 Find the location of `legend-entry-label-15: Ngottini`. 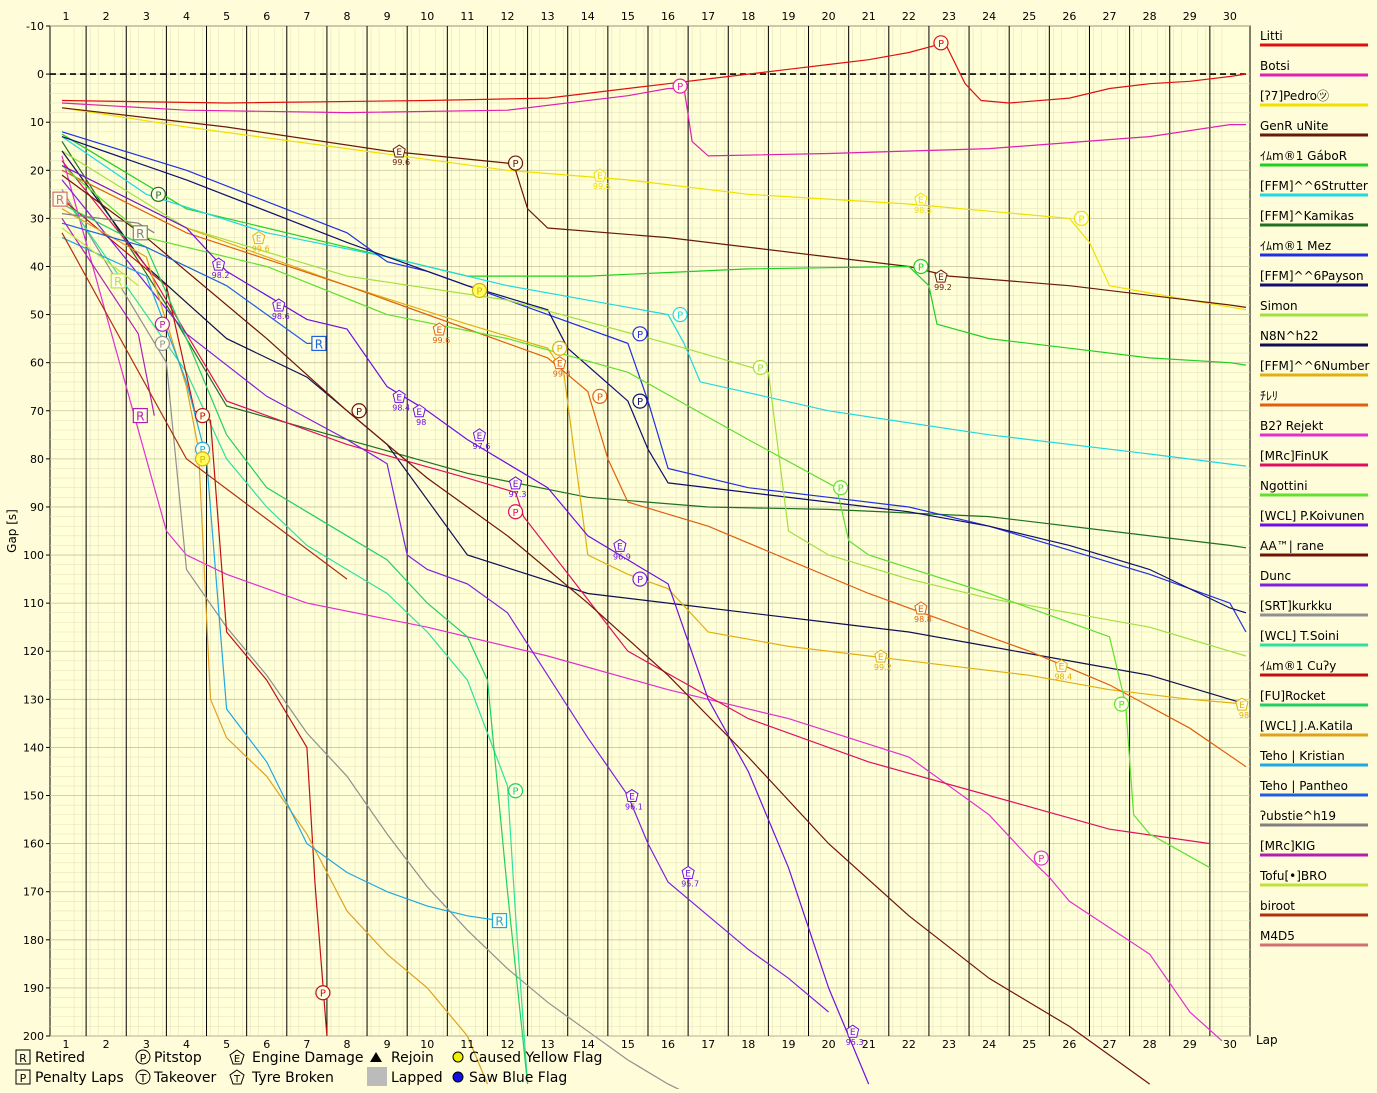

legend-entry-label-15: Ngottini is located at coordinates (1284, 486).